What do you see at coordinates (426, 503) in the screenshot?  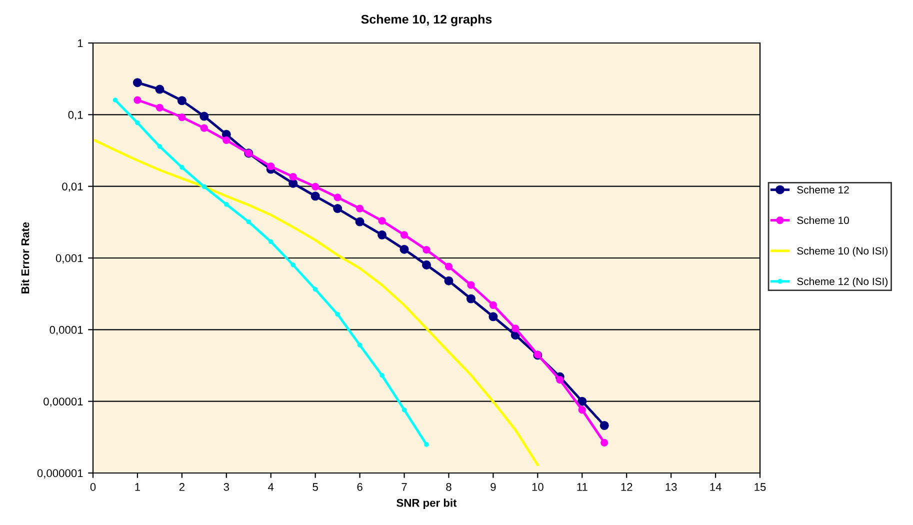 I see `x-axis-title: SNR per bit` at bounding box center [426, 503].